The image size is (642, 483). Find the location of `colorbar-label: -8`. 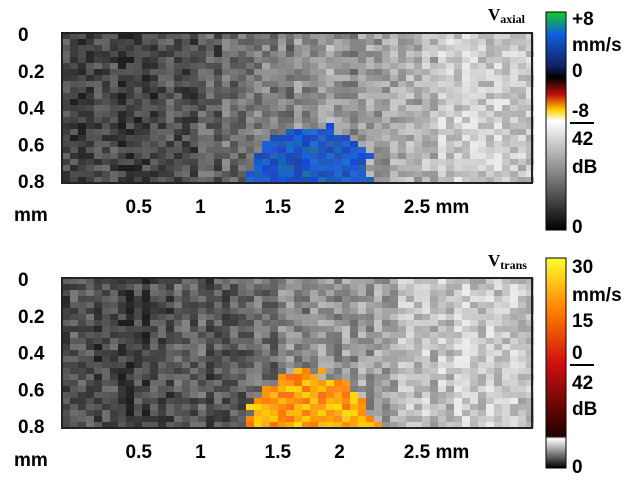

colorbar-label: -8 is located at coordinates (580, 111).